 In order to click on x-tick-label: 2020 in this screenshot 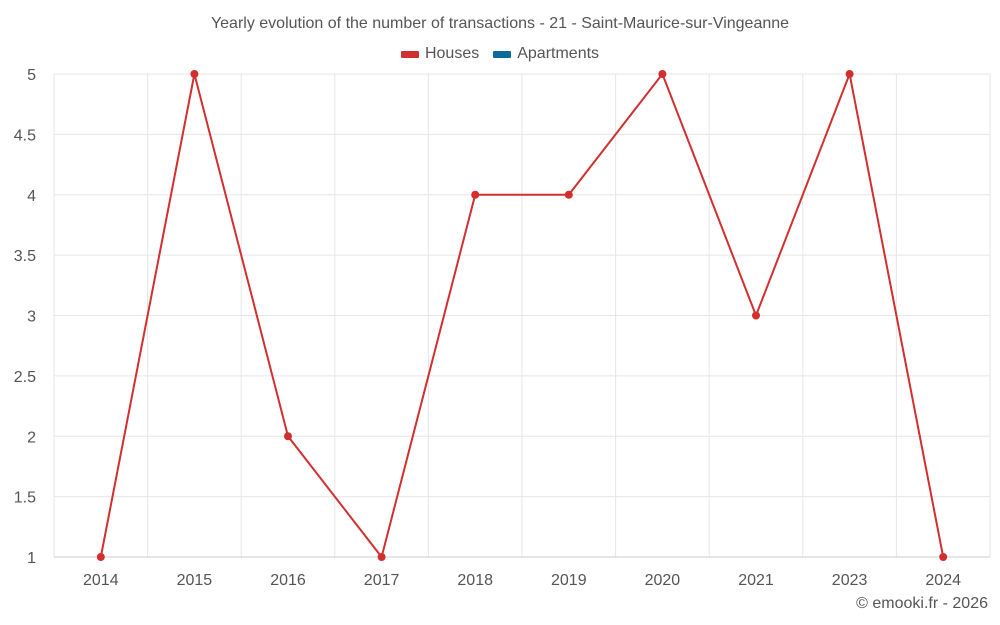, I will do `click(663, 580)`.